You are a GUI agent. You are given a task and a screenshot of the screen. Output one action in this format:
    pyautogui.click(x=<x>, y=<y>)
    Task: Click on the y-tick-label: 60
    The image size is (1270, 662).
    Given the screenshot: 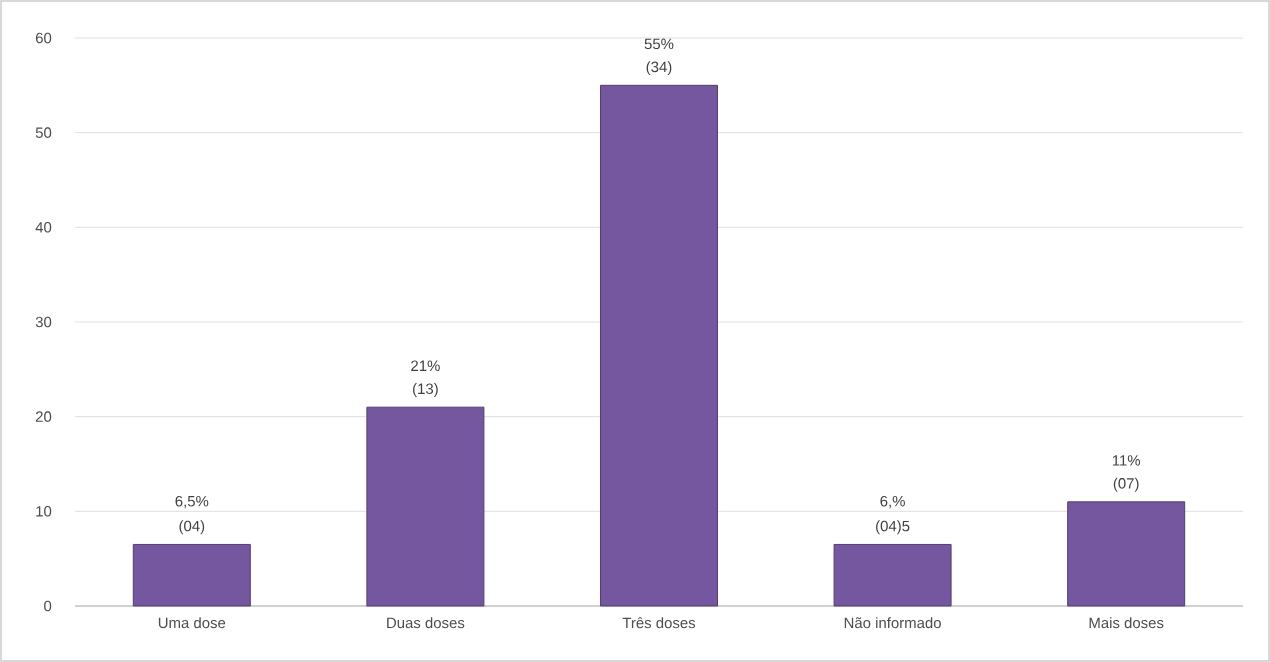 What is the action you would take?
    pyautogui.click(x=43, y=38)
    